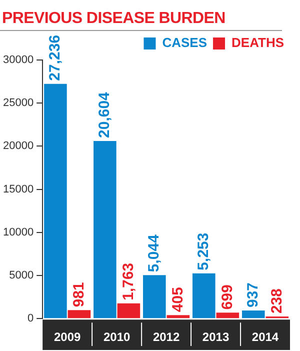 This screenshot has width=300, height=351. Describe the element at coordinates (216, 337) in the screenshot. I see `x-tick-label: 2013` at that location.